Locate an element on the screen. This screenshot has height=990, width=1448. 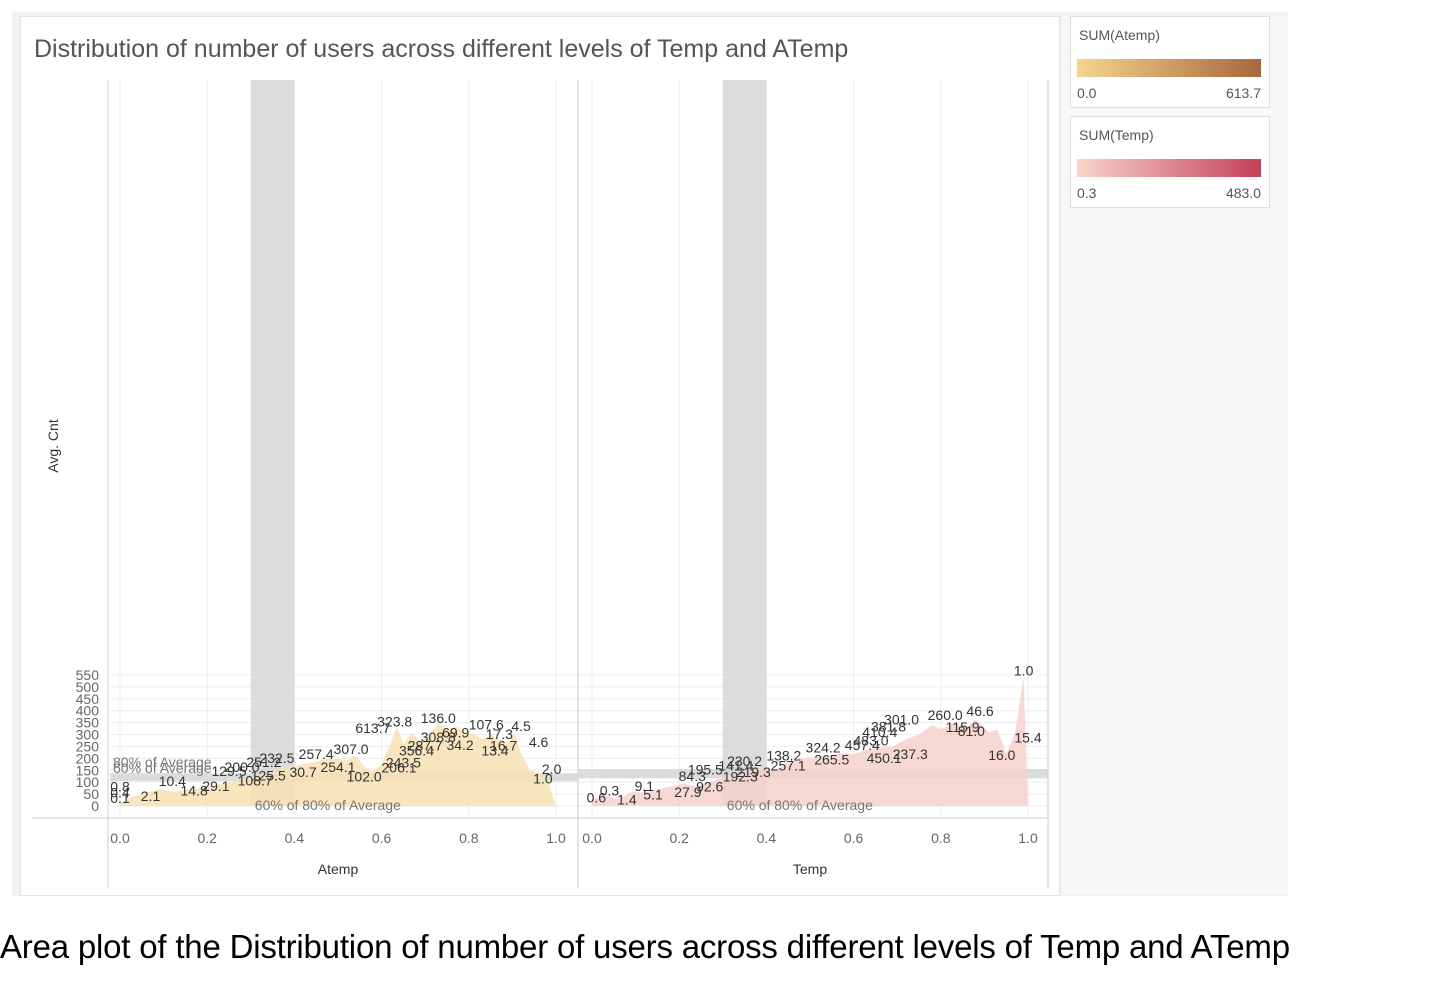
y-tick-label: 50 is located at coordinates (91, 794).